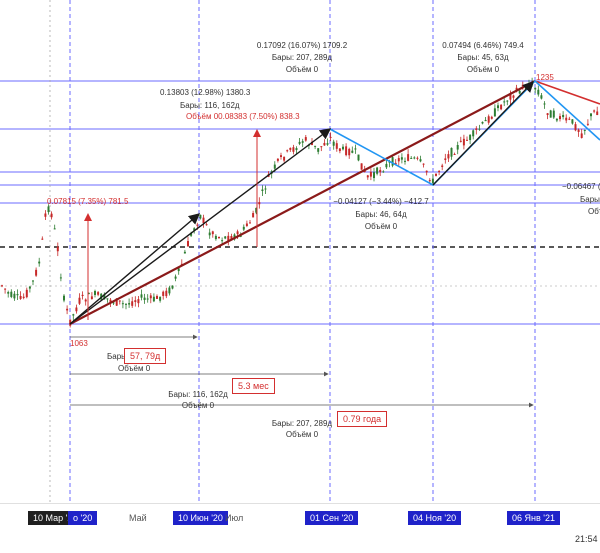 This screenshot has width=600, height=553. What do you see at coordinates (79, 343) in the screenshot?
I see `low-price-label: 1063` at bounding box center [79, 343].